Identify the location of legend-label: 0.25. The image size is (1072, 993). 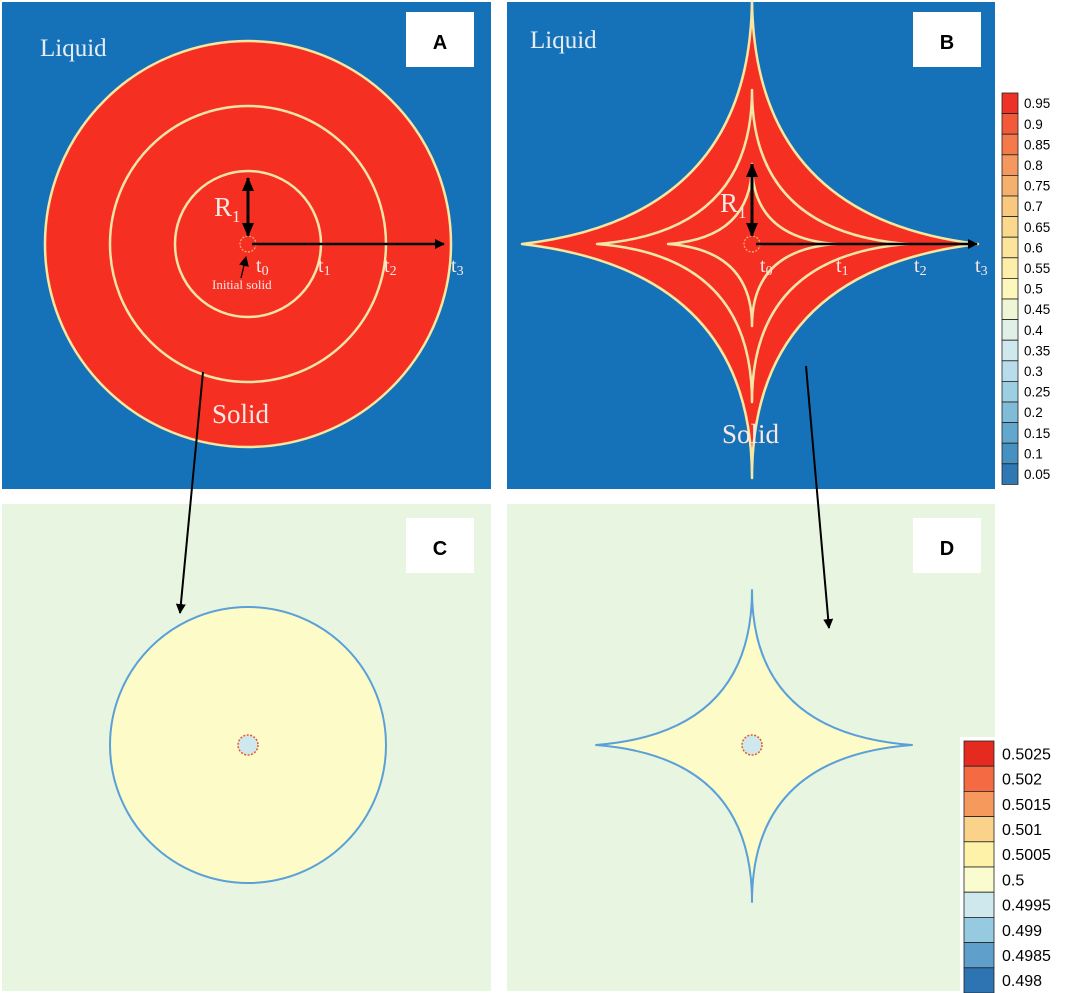
(1037, 392).